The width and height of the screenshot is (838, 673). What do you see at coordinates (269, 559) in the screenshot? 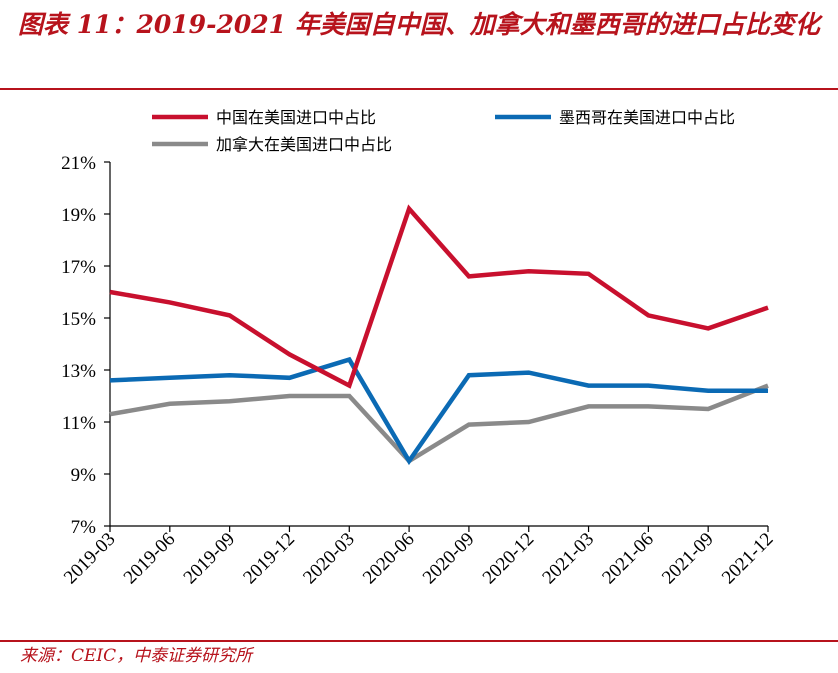
I see `x-tick-label: 2019-12` at bounding box center [269, 559].